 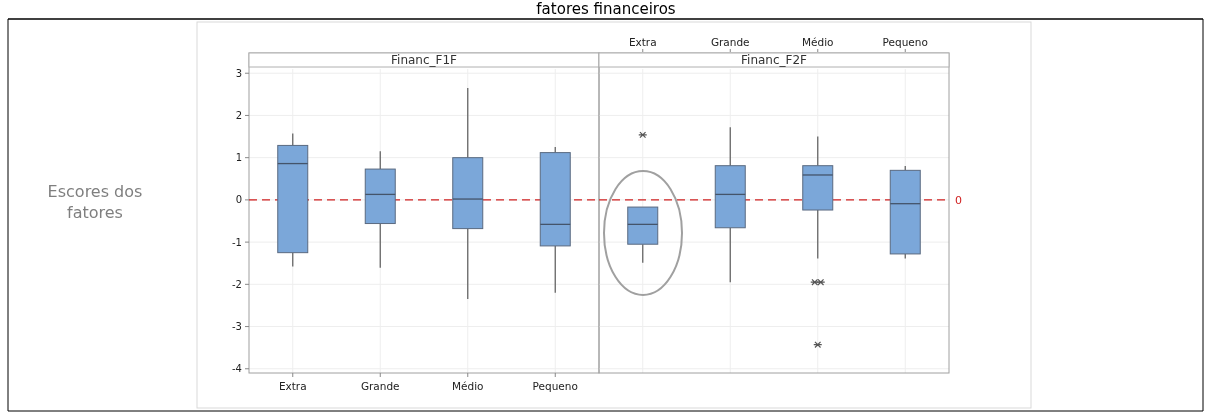 I want to click on y-tick-label: 3, so click(x=238, y=73).